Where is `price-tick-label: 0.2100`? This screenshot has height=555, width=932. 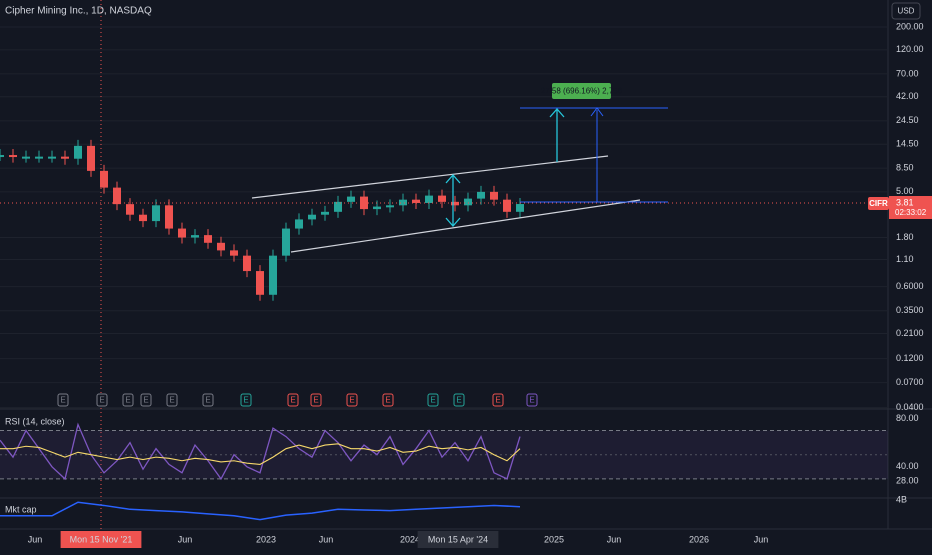
price-tick-label: 0.2100 is located at coordinates (910, 333).